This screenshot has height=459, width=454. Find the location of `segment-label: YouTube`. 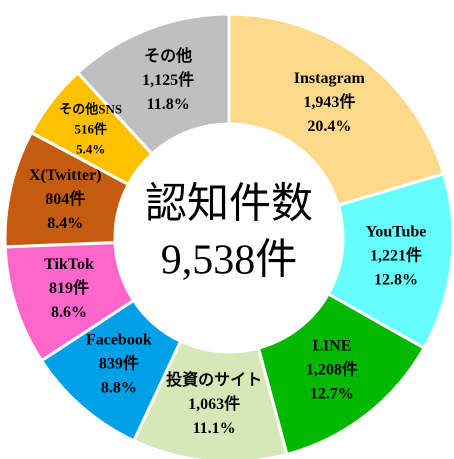

segment-label: YouTube is located at coordinates (396, 231).